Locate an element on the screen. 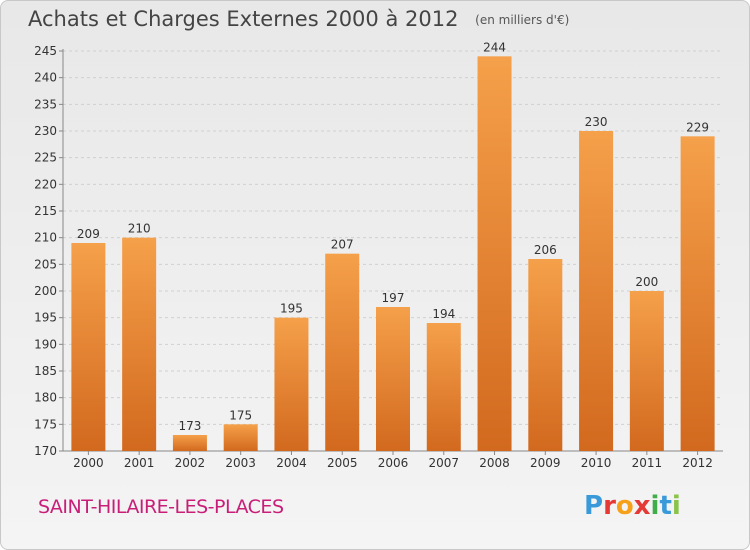 The width and height of the screenshot is (750, 550). logo-letter: P is located at coordinates (594, 506).